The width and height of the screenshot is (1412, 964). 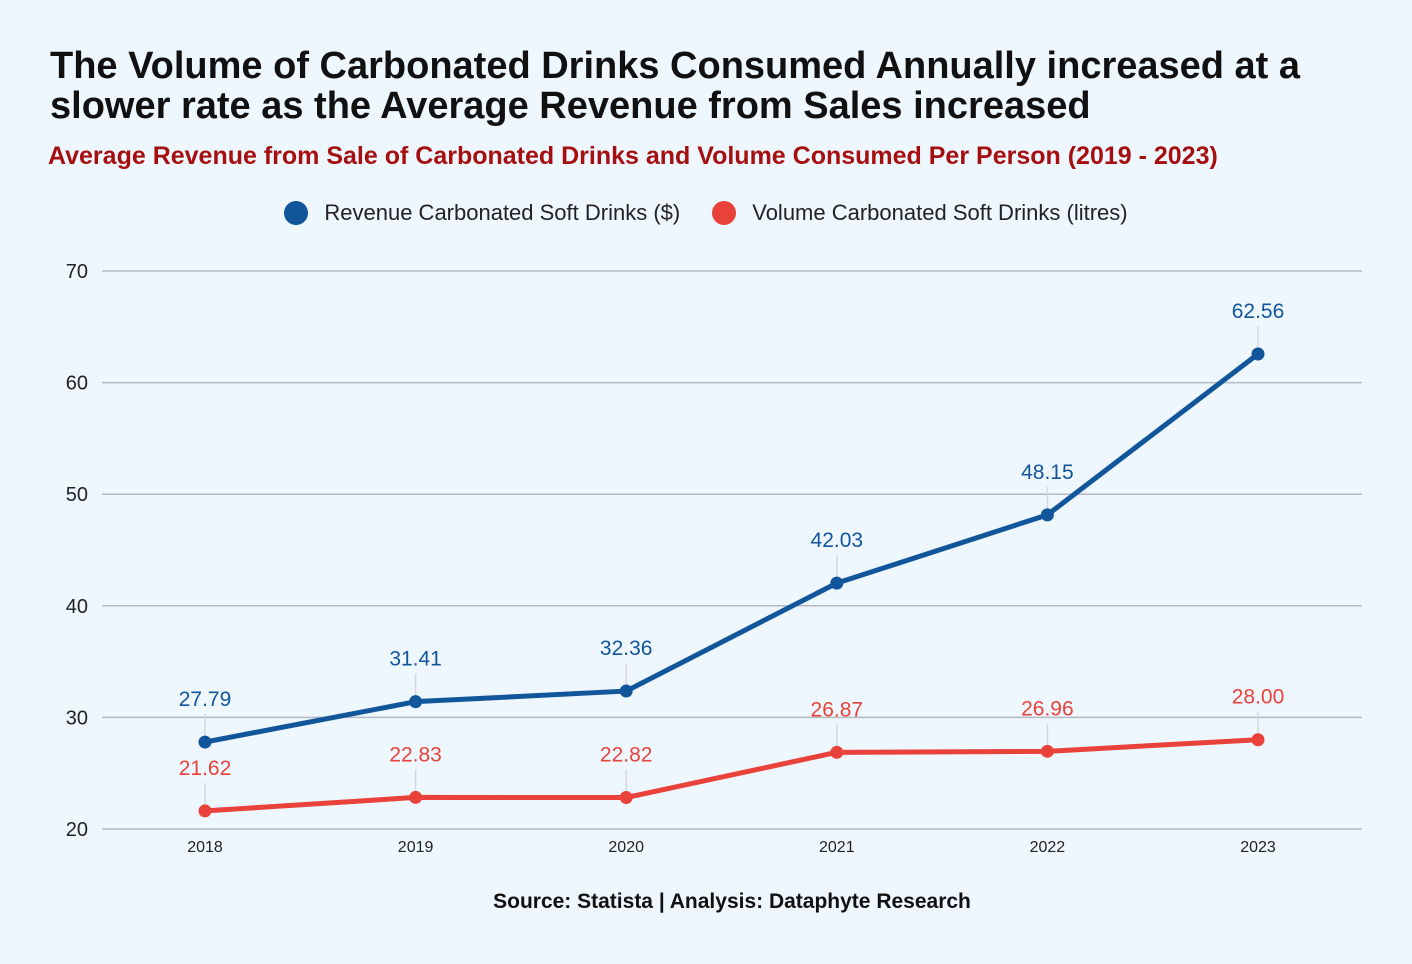 What do you see at coordinates (626, 847) in the screenshot?
I see `x-tick-label: 2020` at bounding box center [626, 847].